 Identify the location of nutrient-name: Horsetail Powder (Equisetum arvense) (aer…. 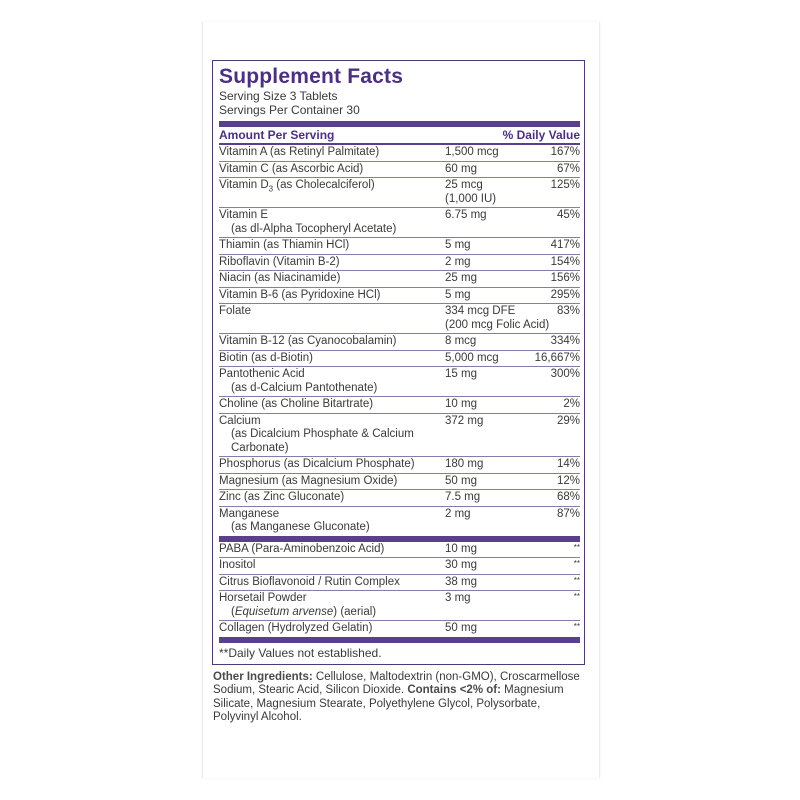
(298, 605).